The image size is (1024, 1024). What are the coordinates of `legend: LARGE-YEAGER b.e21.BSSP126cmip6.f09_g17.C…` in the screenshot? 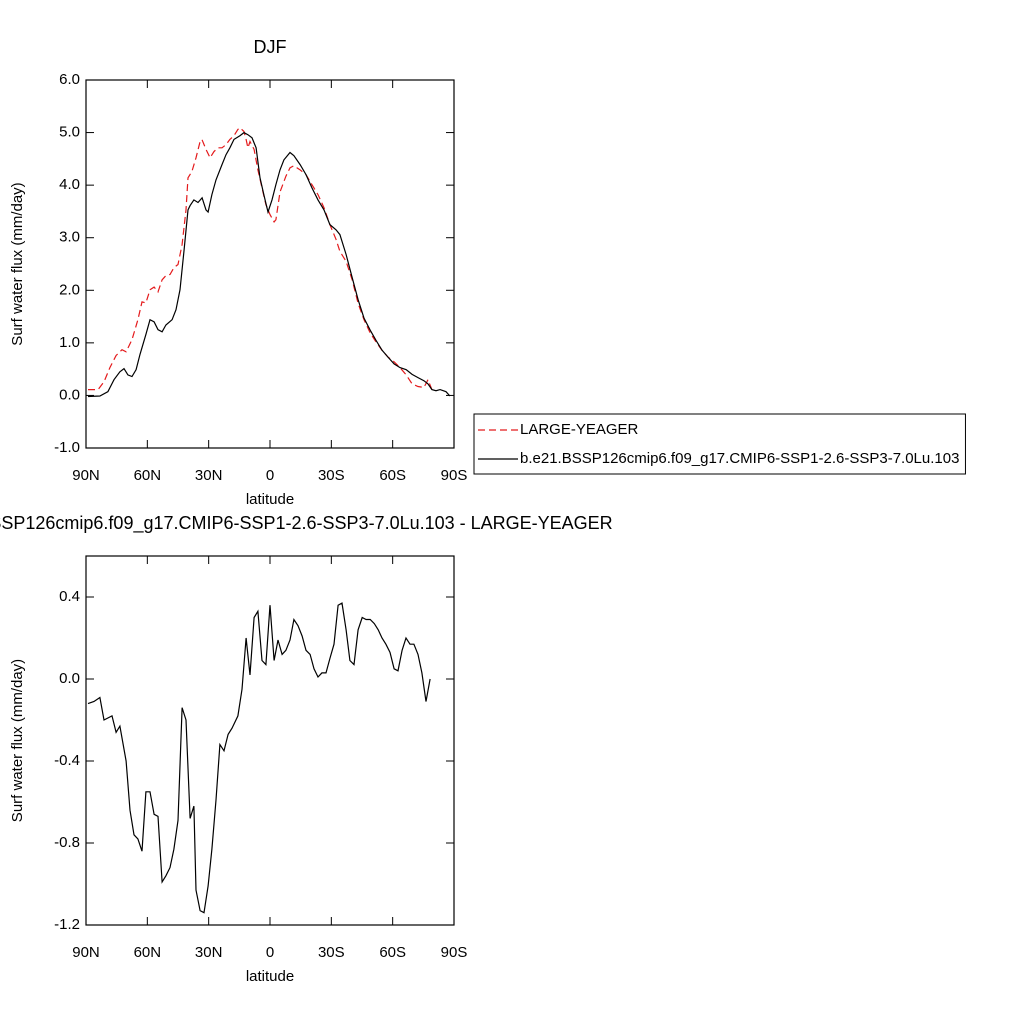 It's located at (719, 444).